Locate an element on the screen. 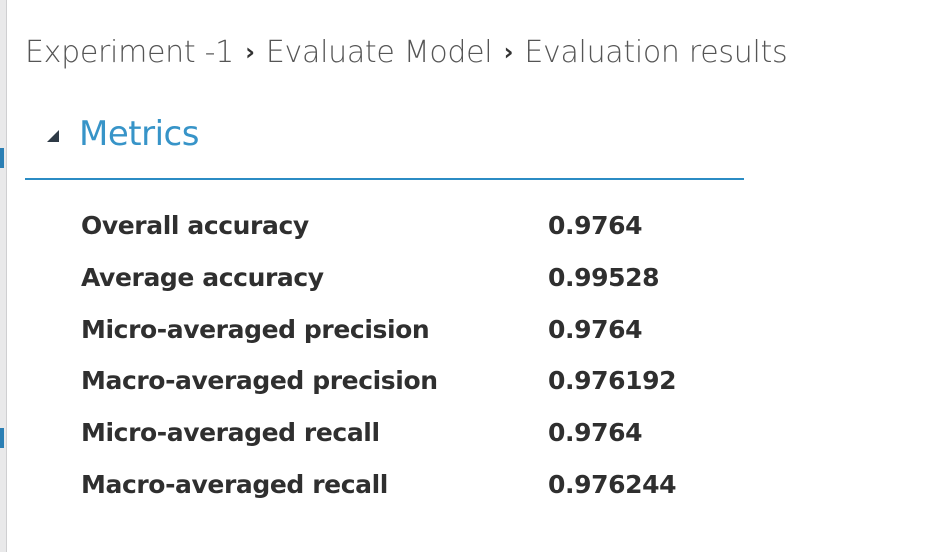 The image size is (939, 552). metric-label: Macro-averaged precision is located at coordinates (259, 381).